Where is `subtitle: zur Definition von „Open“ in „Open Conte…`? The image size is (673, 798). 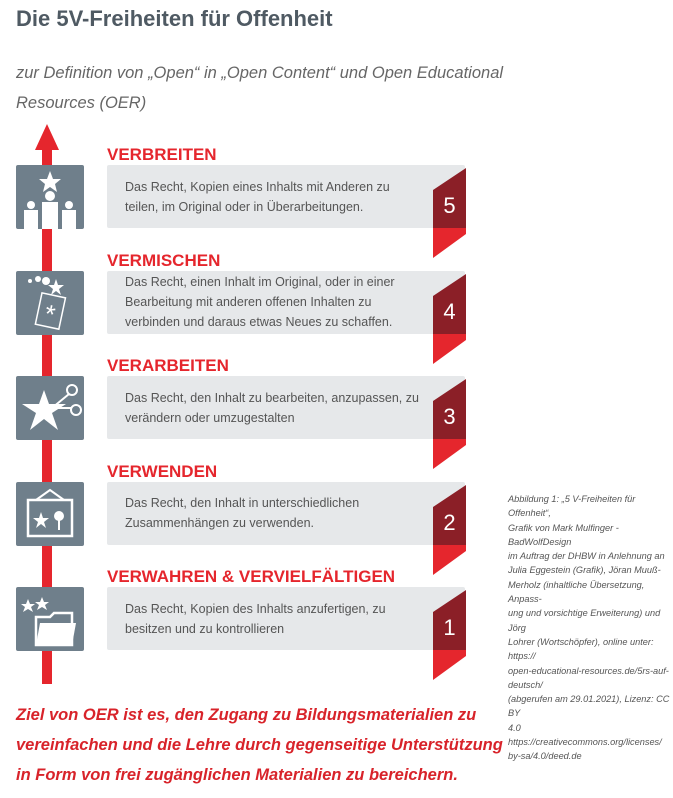 subtitle: zur Definition von „Open“ in „Open Conte… is located at coordinates (286, 88).